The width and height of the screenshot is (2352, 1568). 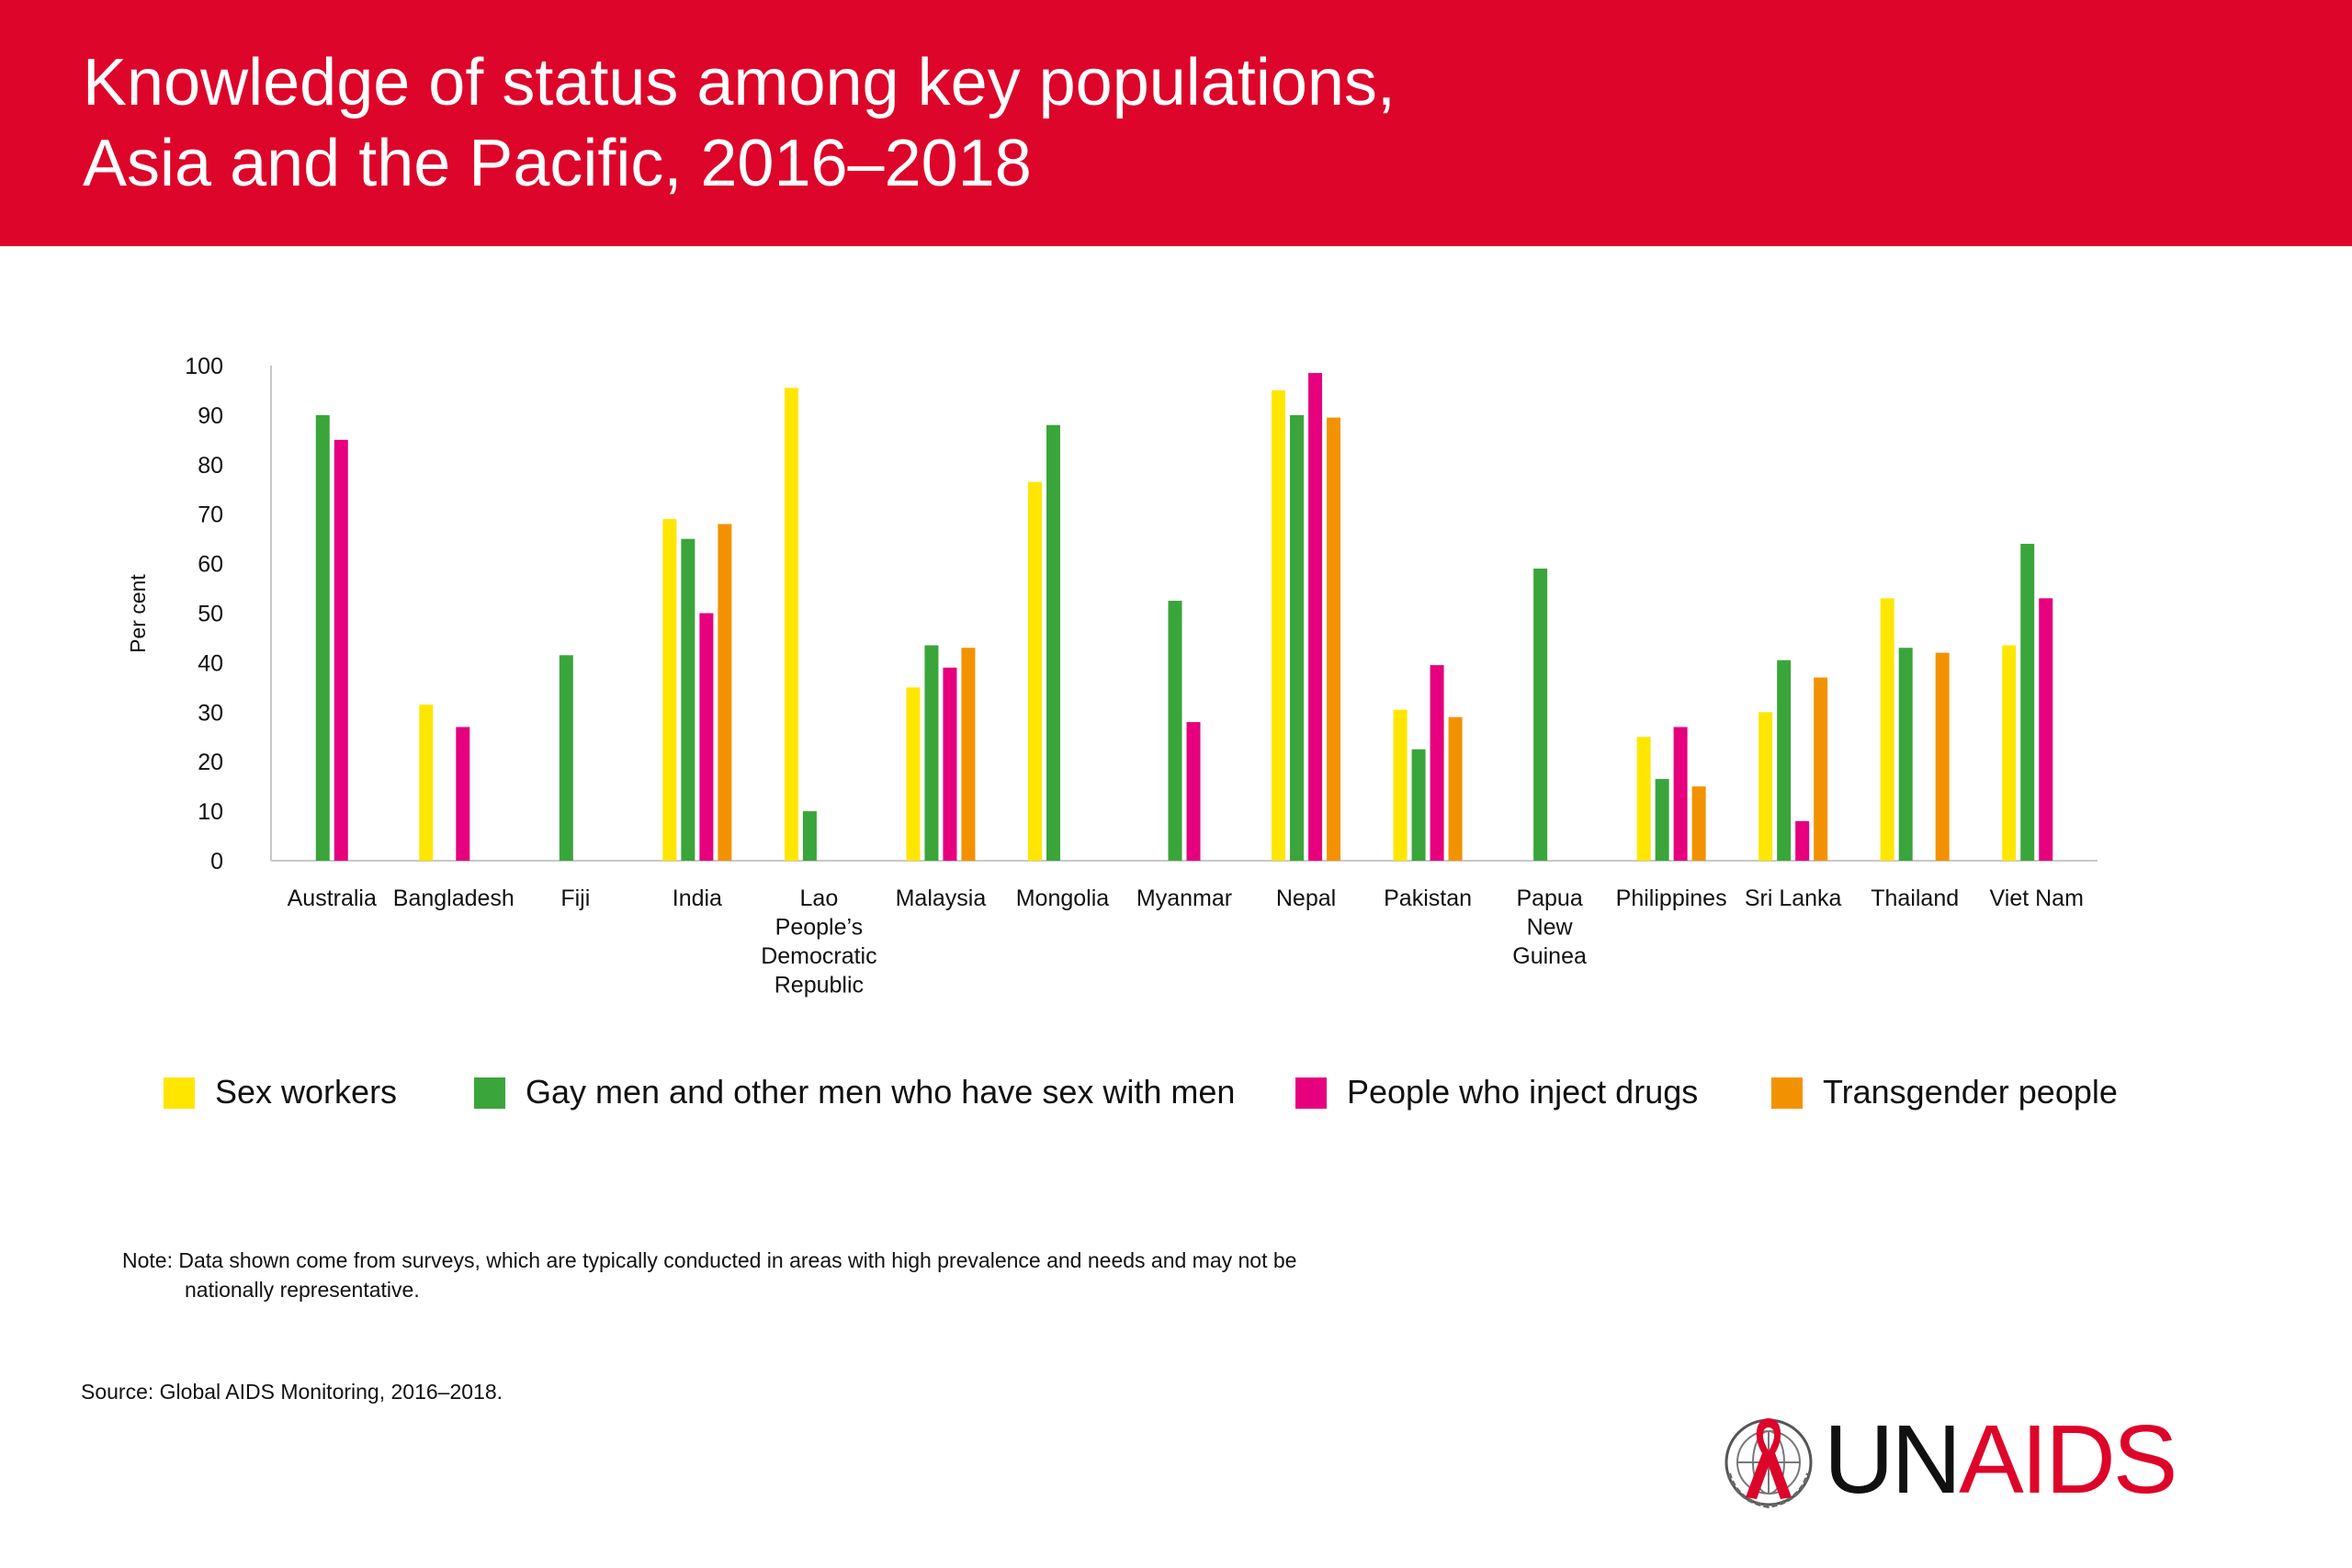 What do you see at coordinates (211, 663) in the screenshot?
I see `y-tick-label: 40` at bounding box center [211, 663].